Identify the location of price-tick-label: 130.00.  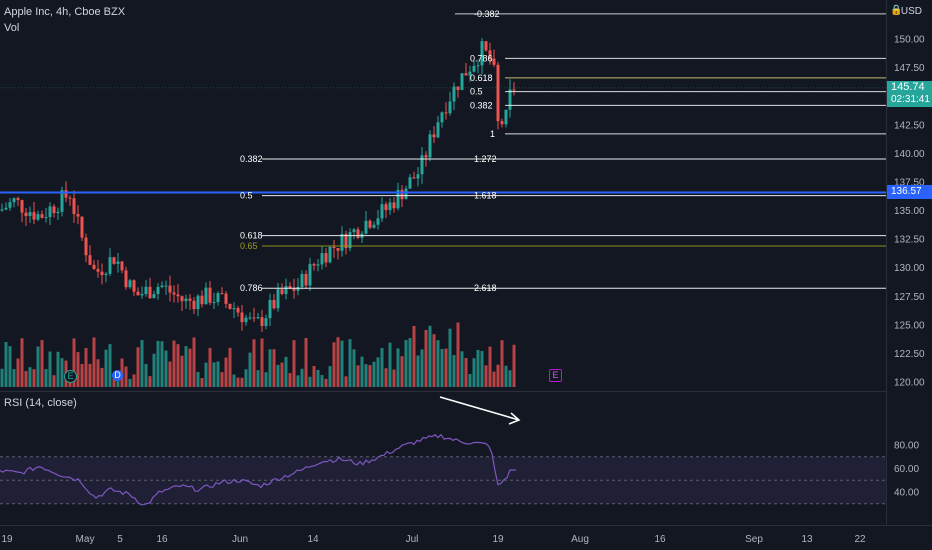
(909, 268).